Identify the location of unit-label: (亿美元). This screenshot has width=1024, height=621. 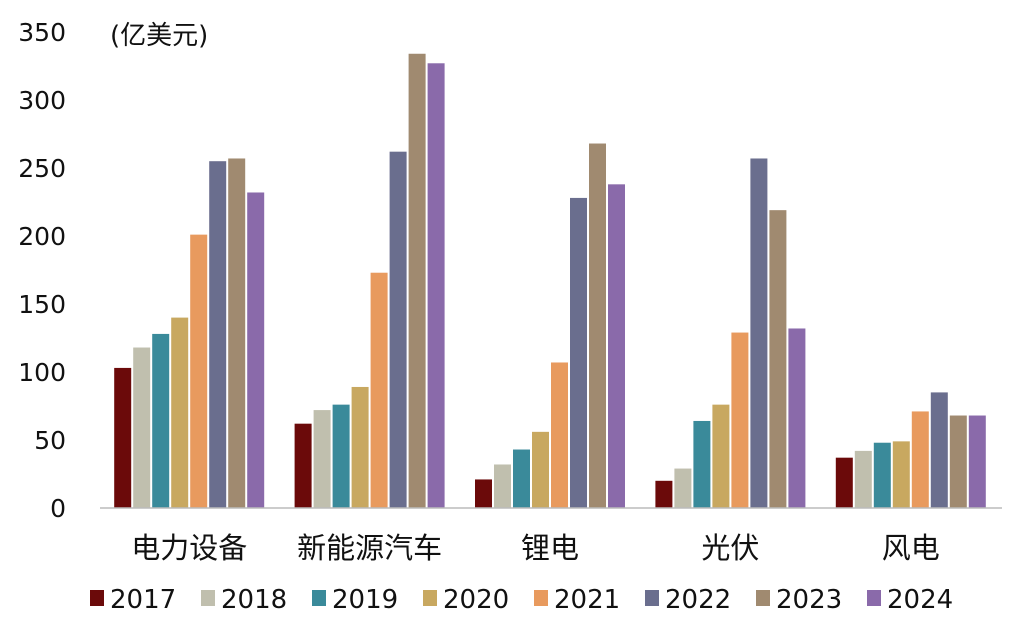
(159, 36).